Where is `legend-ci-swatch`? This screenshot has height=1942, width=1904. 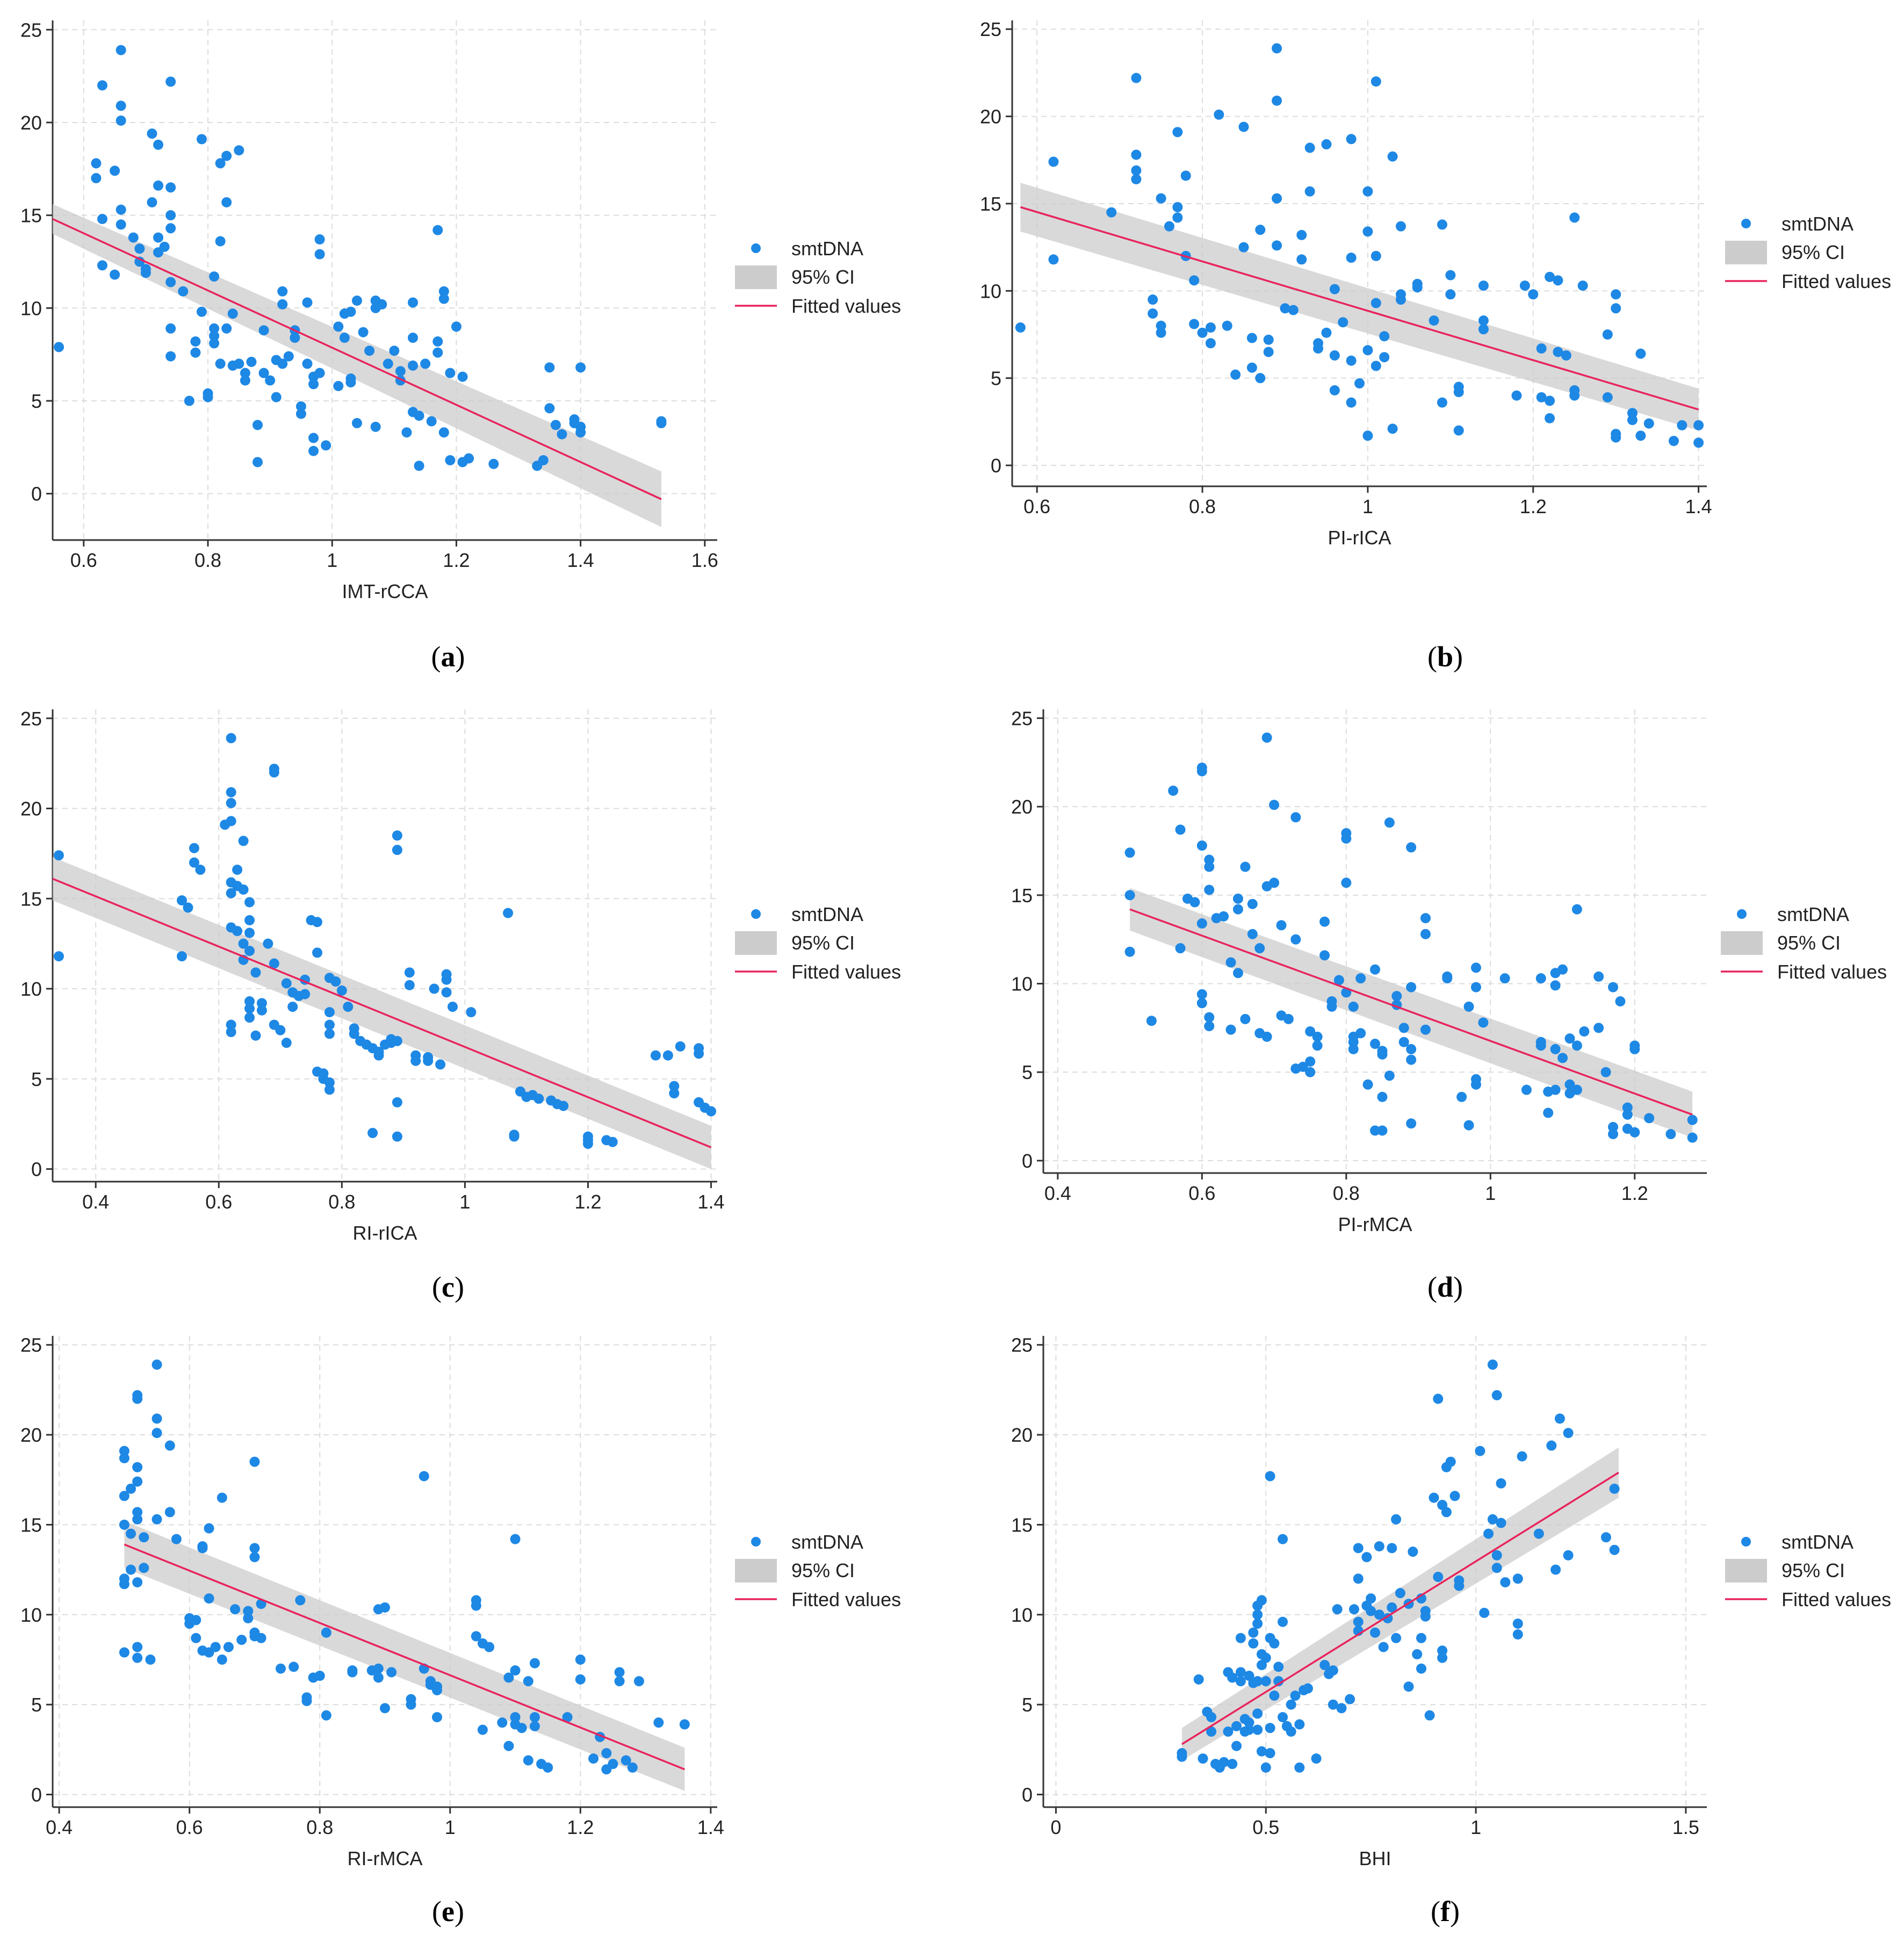
legend-ci-swatch is located at coordinates (1742, 943).